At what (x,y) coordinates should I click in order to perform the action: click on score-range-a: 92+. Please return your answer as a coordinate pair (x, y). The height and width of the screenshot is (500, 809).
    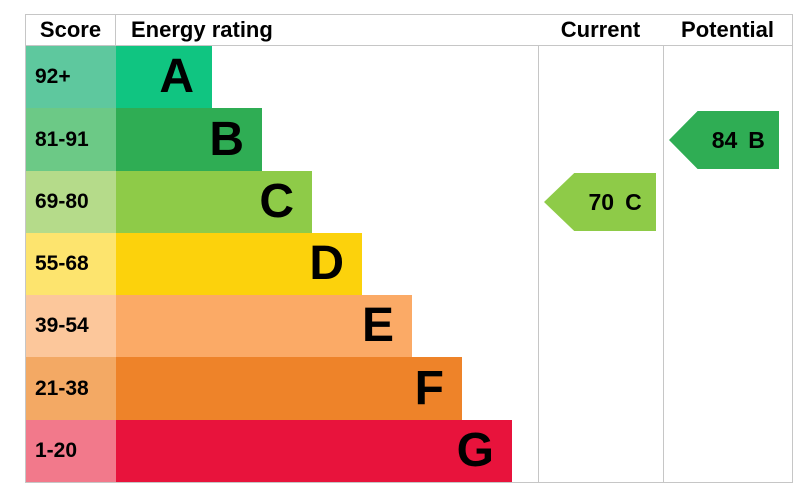
    Looking at the image, I should click on (71, 77).